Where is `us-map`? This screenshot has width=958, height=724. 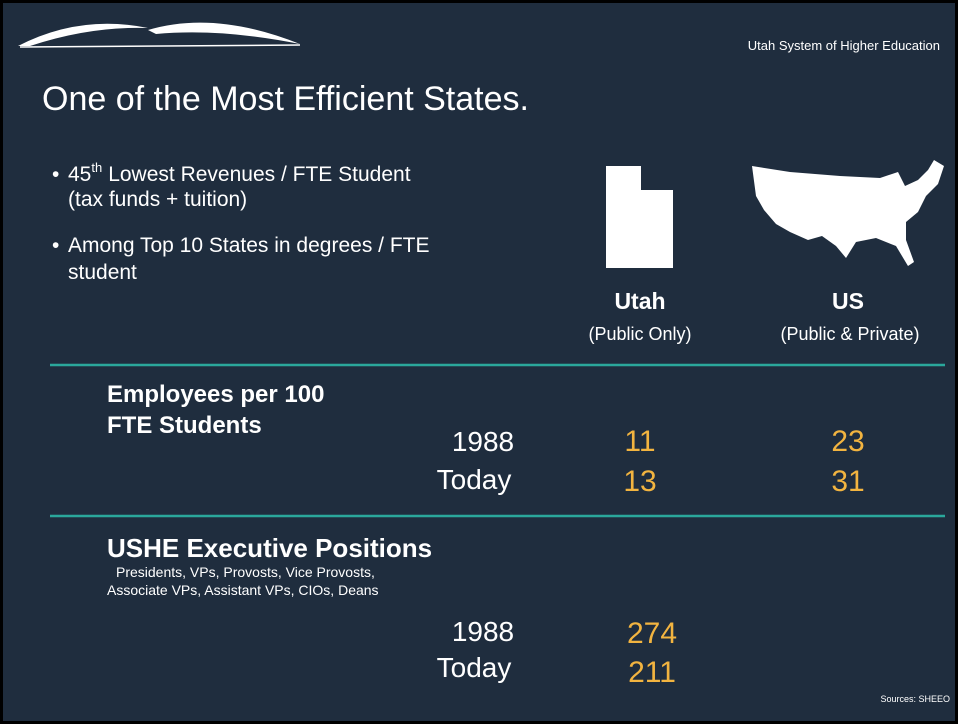
us-map is located at coordinates (848, 213).